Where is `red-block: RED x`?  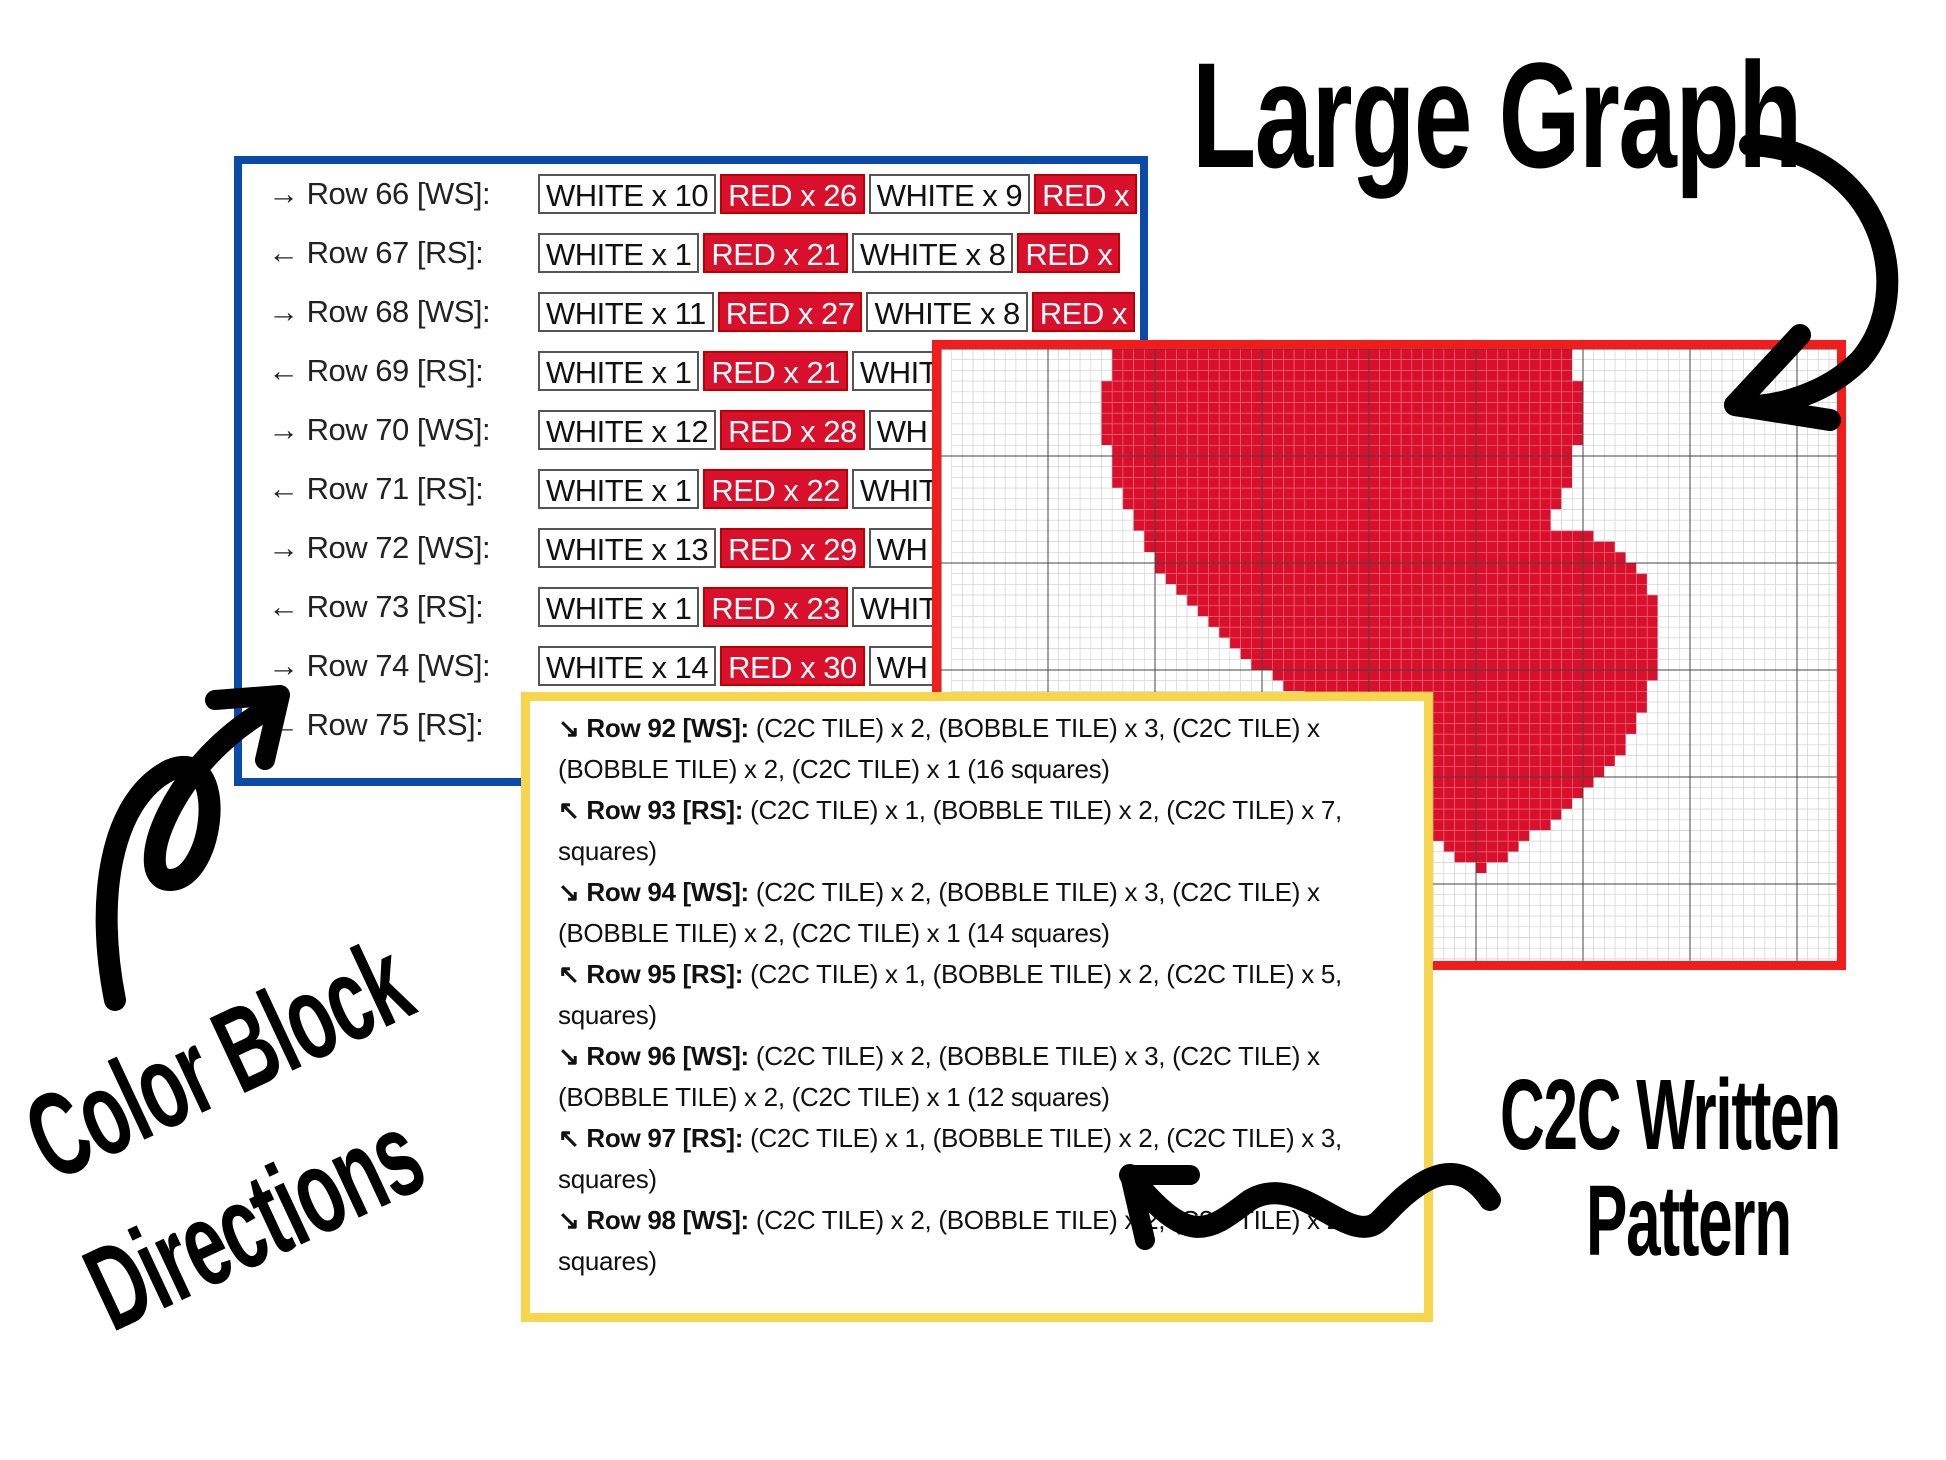 red-block: RED x is located at coordinates (1083, 312).